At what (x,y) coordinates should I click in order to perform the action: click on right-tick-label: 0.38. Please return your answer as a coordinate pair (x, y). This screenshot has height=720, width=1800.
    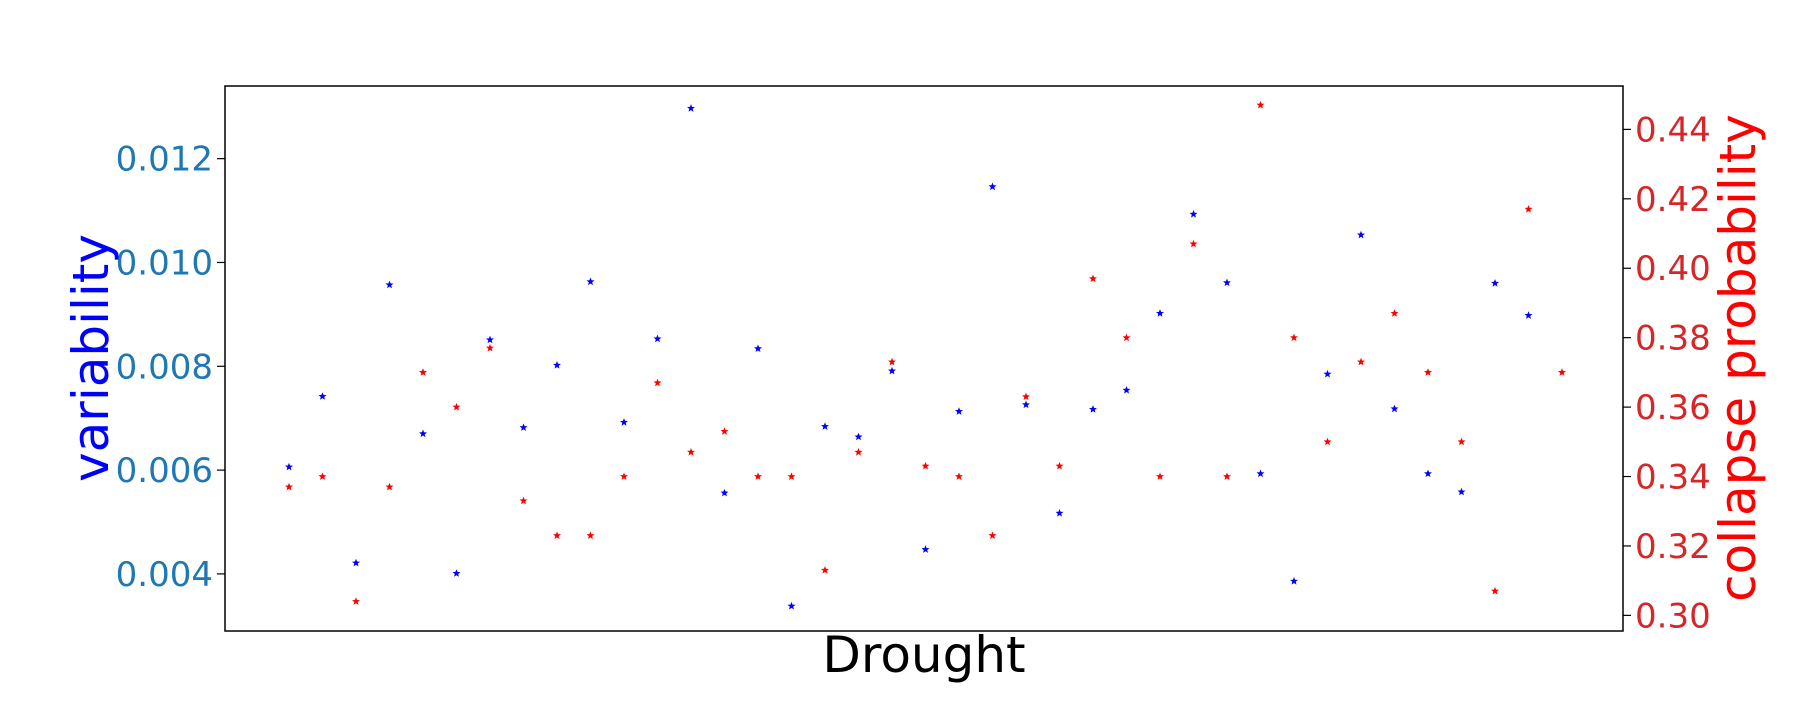
    Looking at the image, I should click on (1673, 339).